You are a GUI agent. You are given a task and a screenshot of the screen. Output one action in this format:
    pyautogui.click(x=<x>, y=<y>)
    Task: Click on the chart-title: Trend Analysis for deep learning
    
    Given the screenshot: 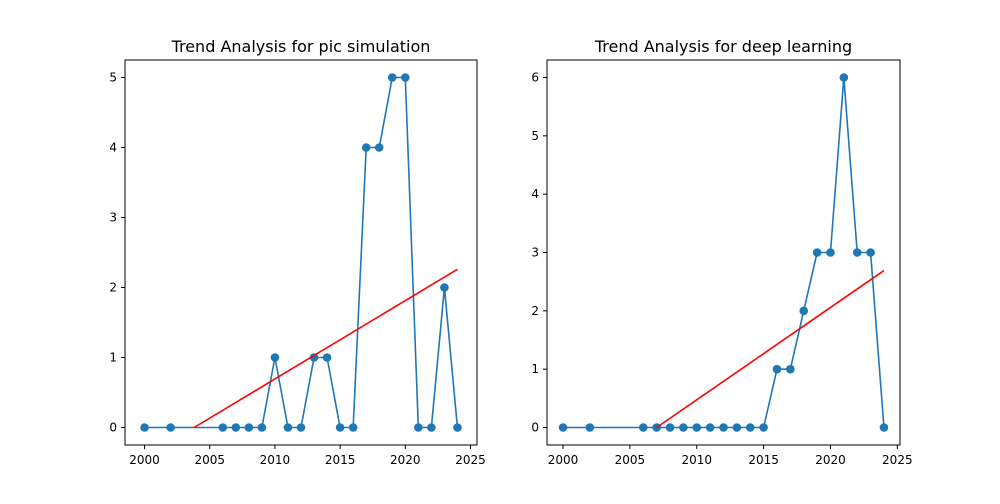 What is the action you would take?
    pyautogui.click(x=723, y=46)
    